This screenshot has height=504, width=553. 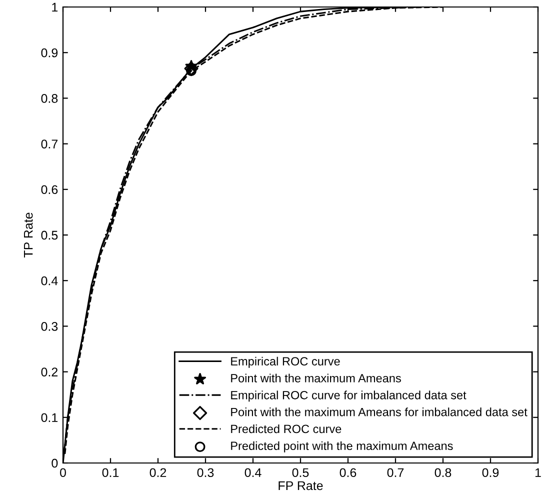 I want to click on x-tick-label: 0.9, so click(x=490, y=473).